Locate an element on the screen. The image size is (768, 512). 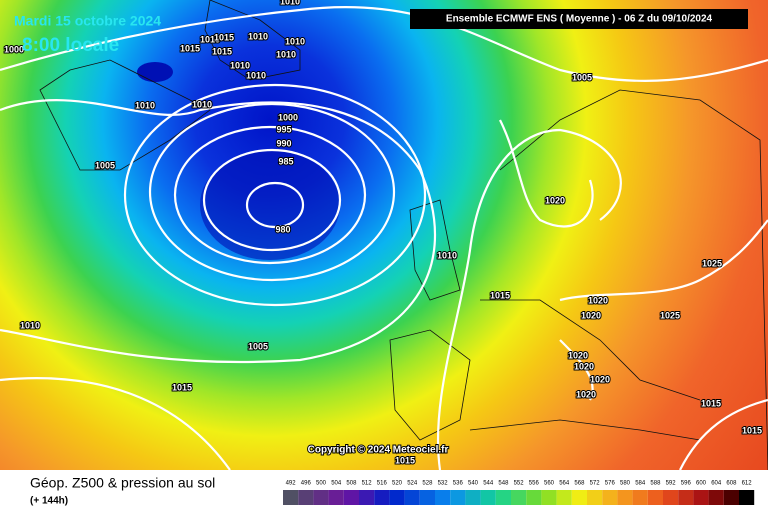
colorbar-label: 548 is located at coordinates (503, 484).